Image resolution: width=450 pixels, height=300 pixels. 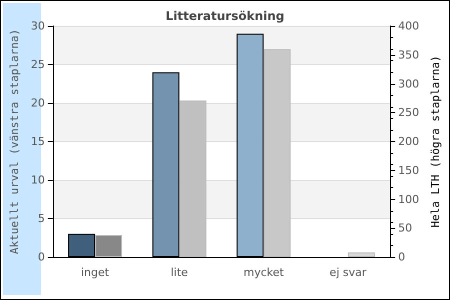 I want to click on y2-tick-label: 50, so click(x=405, y=228).